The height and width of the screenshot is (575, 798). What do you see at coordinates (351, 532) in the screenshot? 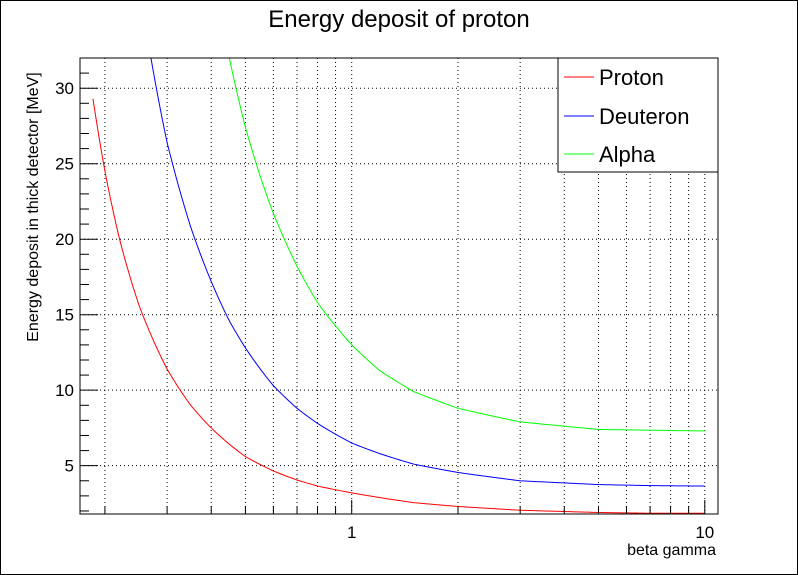
I see `x-tick-label: 1` at bounding box center [351, 532].